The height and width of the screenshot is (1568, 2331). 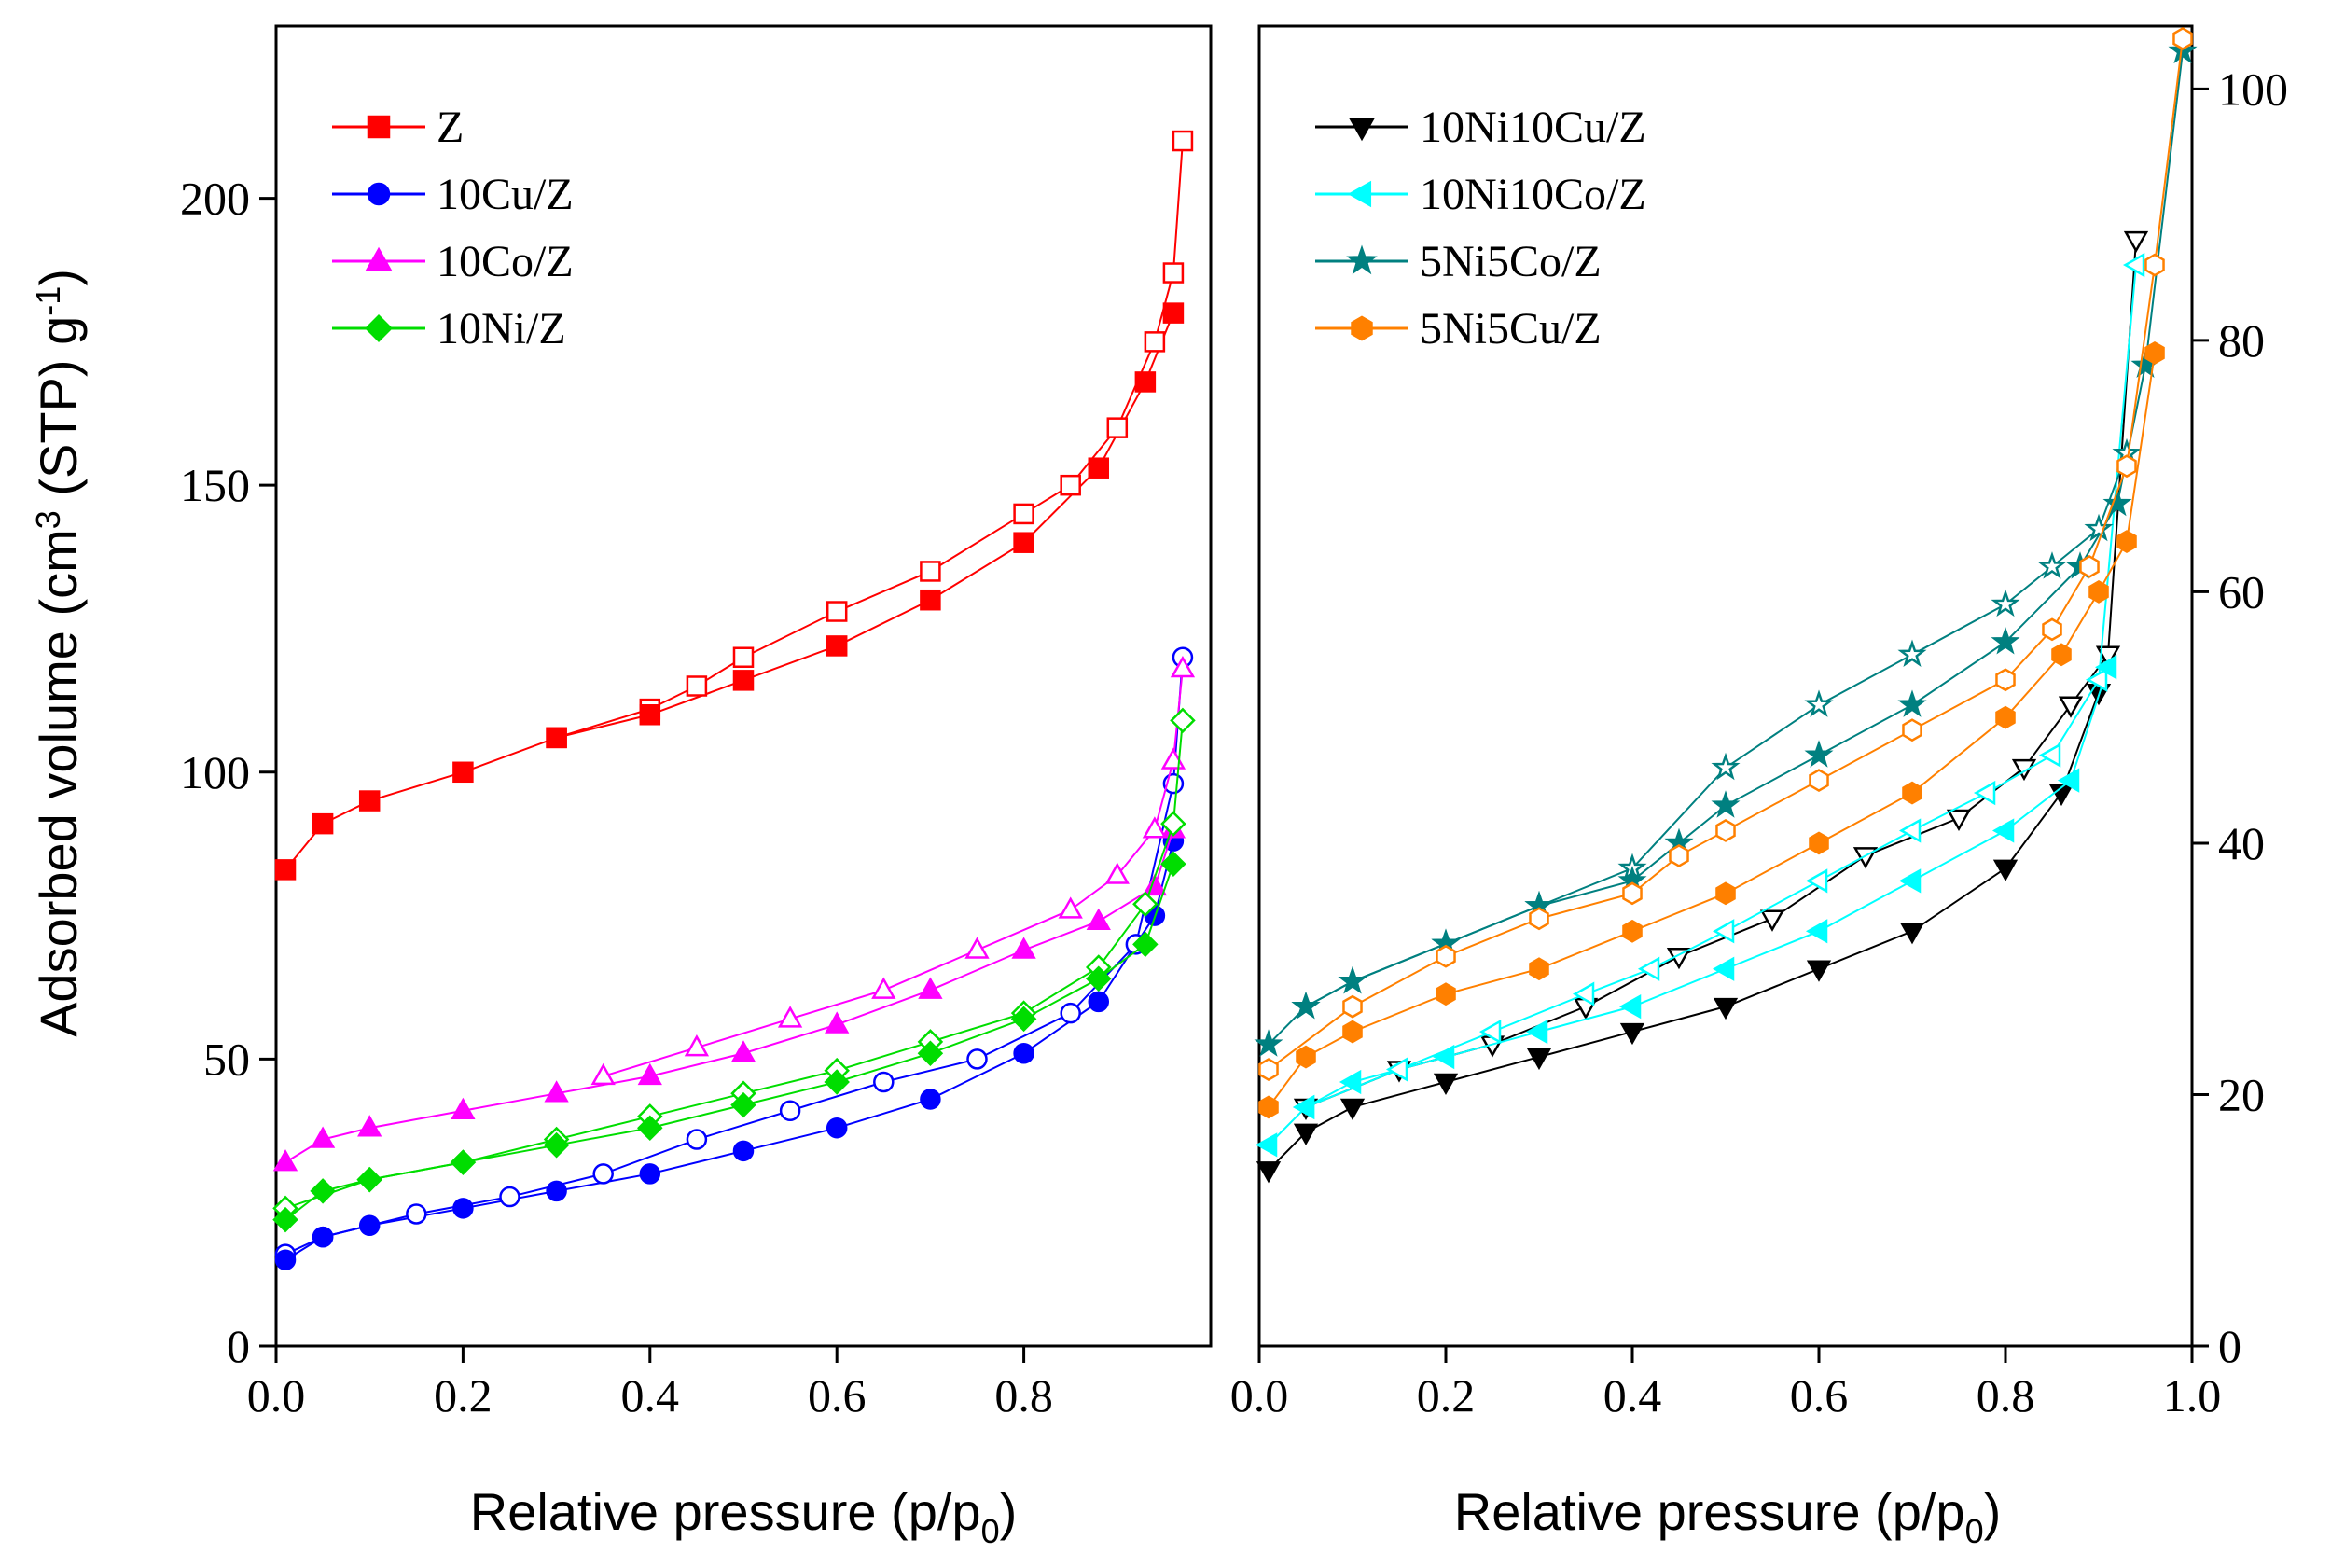 I want to click on y-tick-label: 200, so click(x=215, y=199).